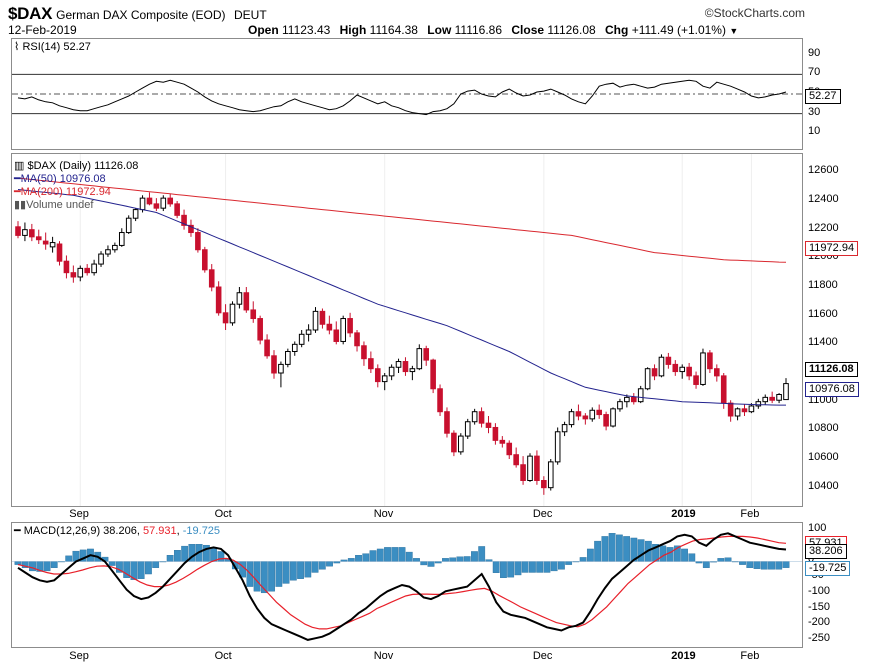  Describe the element at coordinates (571, 30) in the screenshot. I see `close-value: 11126.08` at that location.